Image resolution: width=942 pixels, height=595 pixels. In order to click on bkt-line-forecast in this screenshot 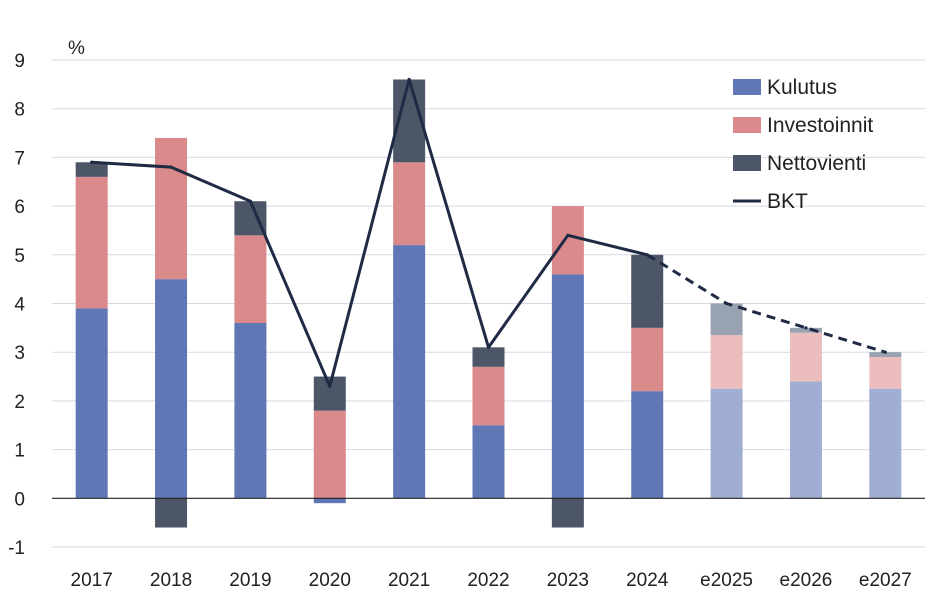, I will do `click(766, 303)`.